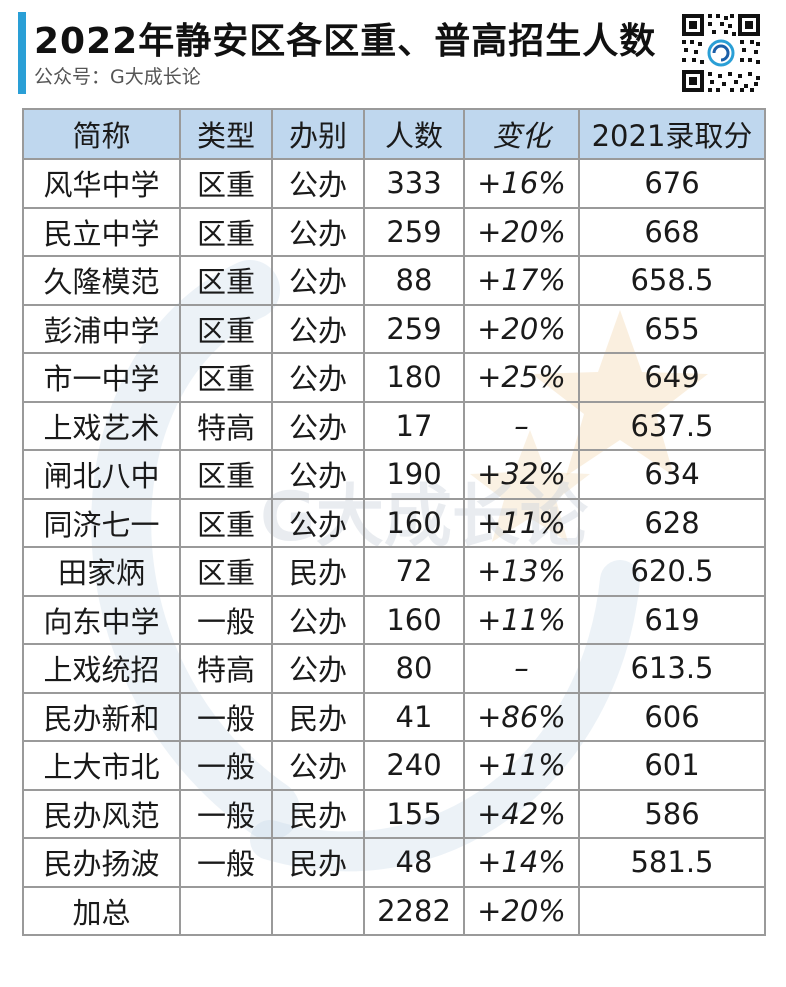 The image size is (786, 987). What do you see at coordinates (318, 571) in the screenshot?
I see `ownership-cell: 民办` at bounding box center [318, 571].